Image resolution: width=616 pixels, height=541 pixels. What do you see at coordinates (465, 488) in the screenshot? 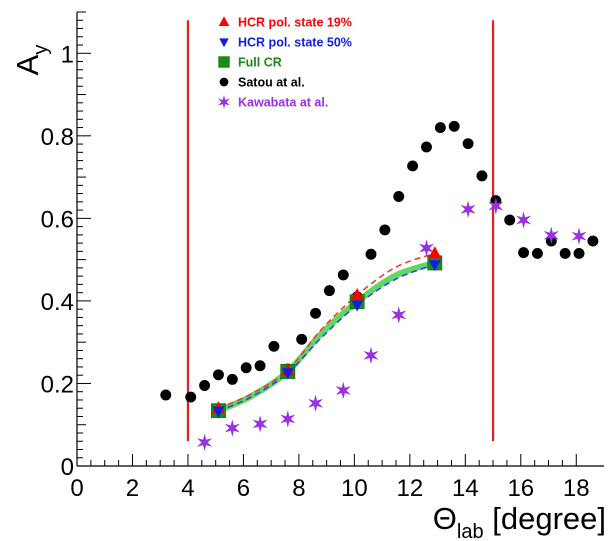
I see `x-tick-label: 14` at bounding box center [465, 488].